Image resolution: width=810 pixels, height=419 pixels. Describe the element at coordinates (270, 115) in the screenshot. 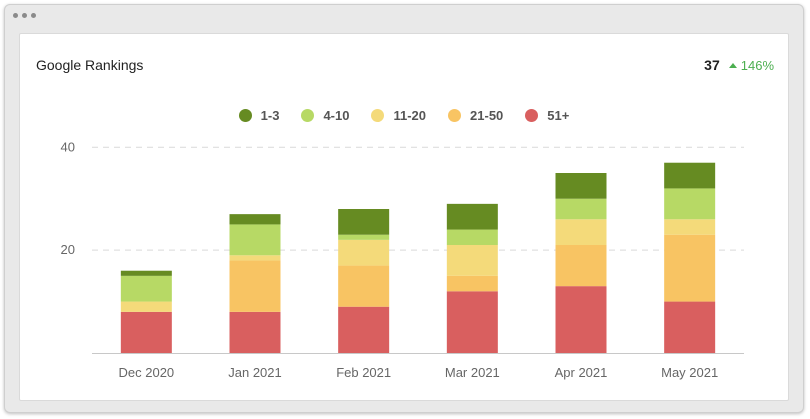

I see `legend-label: 1-3` at that location.